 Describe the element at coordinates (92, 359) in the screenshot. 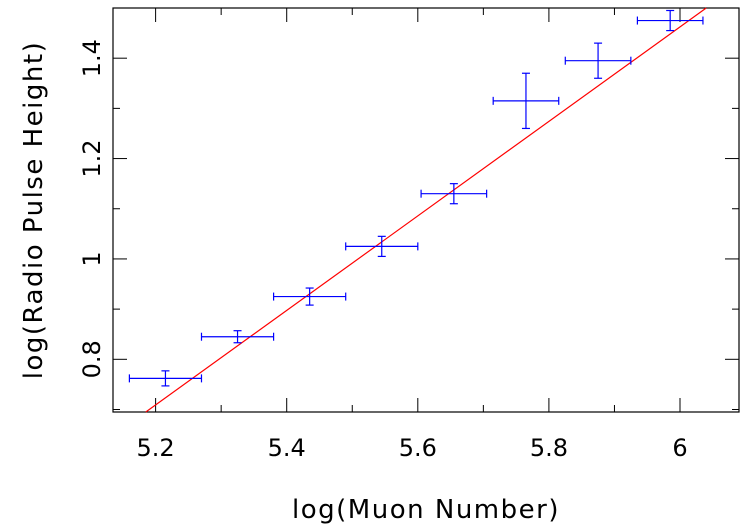

I see `y-tick-label: 0.8` at that location.